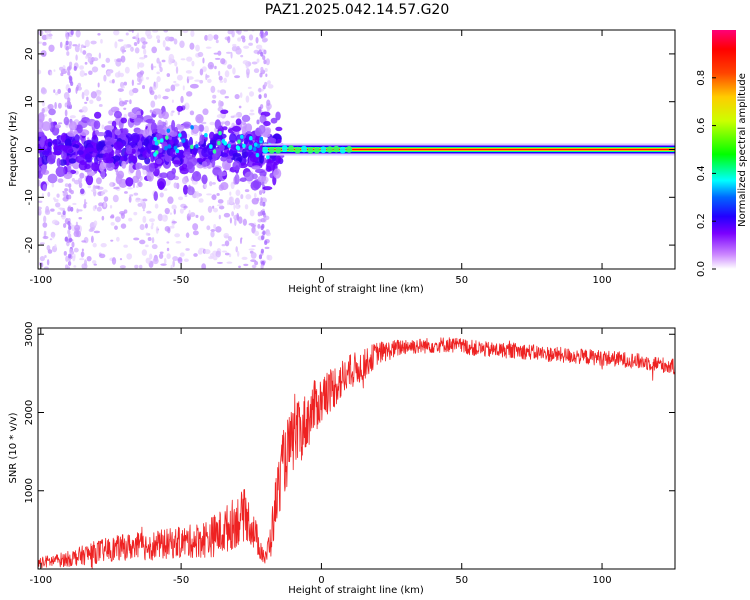  Describe the element at coordinates (701, 78) in the screenshot. I see `colorbar-tick-label: 0.8` at that location.